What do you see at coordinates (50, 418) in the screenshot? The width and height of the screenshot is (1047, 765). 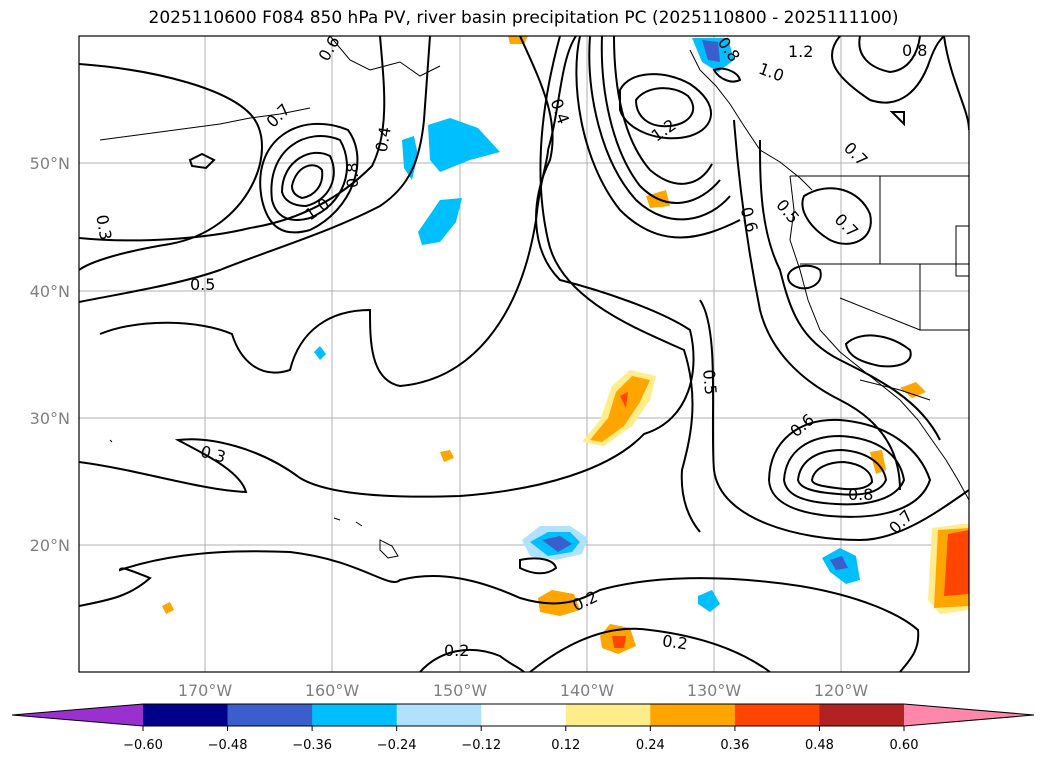 I see `lat-label: 30°N` at bounding box center [50, 418].